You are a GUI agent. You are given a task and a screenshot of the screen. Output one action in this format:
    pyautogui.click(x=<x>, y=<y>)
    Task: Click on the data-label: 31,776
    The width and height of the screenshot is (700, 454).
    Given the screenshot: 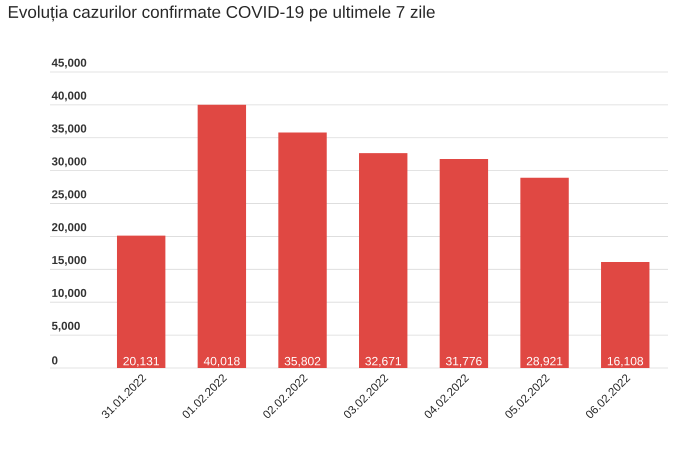 What is the action you would take?
    pyautogui.click(x=464, y=361)
    